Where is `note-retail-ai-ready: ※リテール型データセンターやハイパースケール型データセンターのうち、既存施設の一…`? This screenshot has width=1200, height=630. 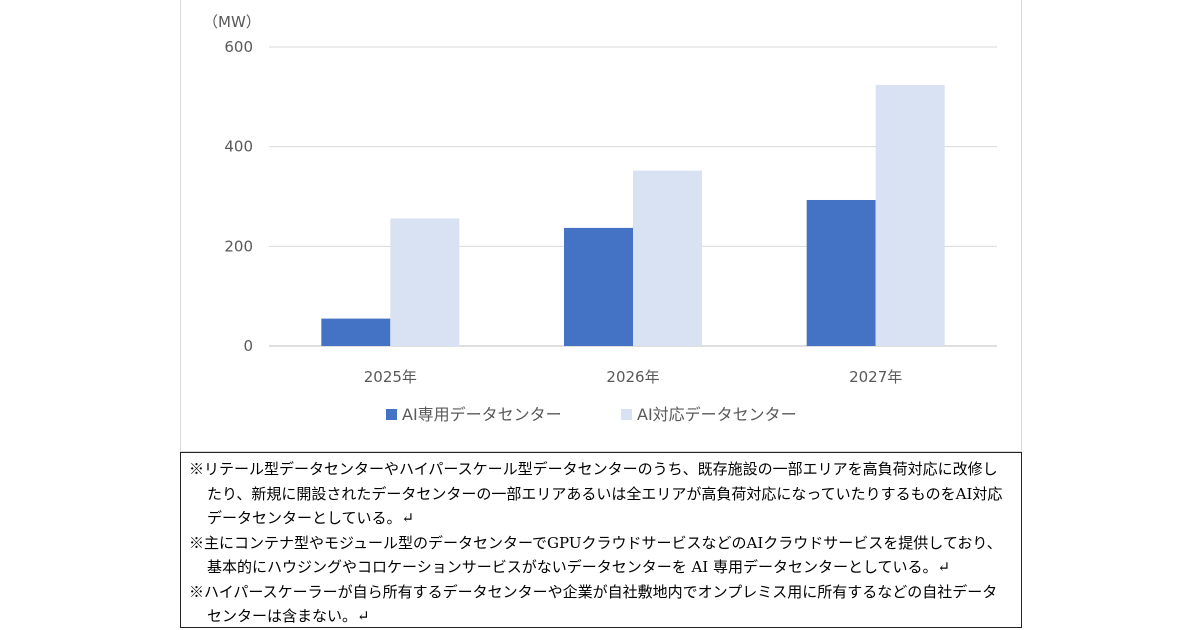
note-retail-ai-ready: ※リテール型データセンターやハイパースケール型データセンターのうち、既存施設の一… is located at coordinates (596, 493).